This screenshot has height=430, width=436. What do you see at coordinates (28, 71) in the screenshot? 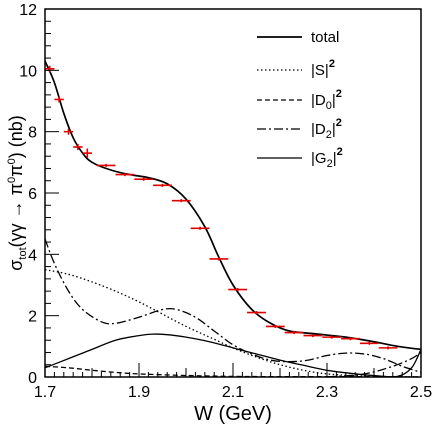
I see `y-tick-label: 10` at bounding box center [28, 71].